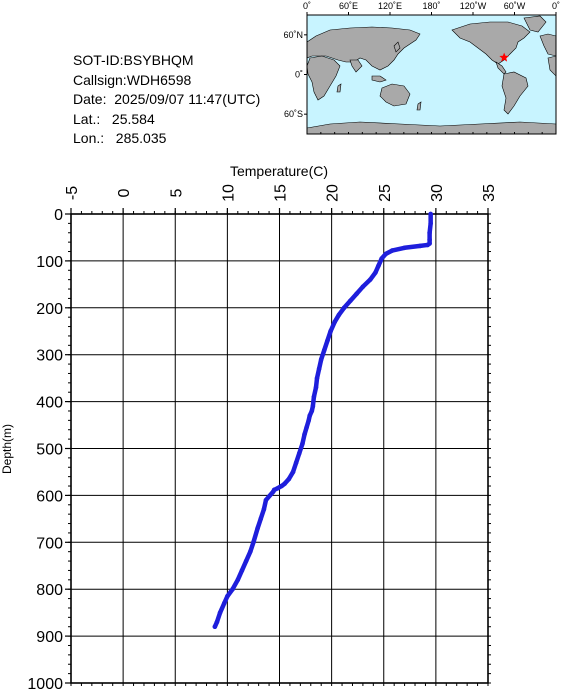  Describe the element at coordinates (49, 403) in the screenshot. I see `y-tick-label: 400` at that location.